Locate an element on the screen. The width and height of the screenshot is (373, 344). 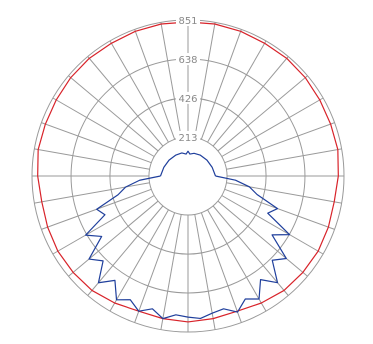
radial-tick-label-0: 213 is located at coordinates (187, 138).